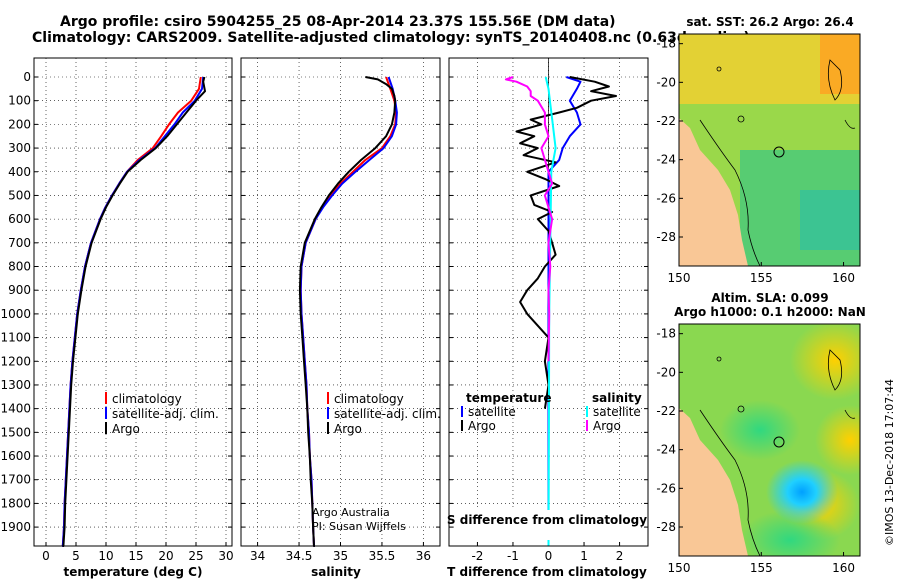 The width and height of the screenshot is (900, 580). What do you see at coordinates (359, 526) in the screenshot?
I see `credit-line2: PI: Susan Wijffels` at bounding box center [359, 526].